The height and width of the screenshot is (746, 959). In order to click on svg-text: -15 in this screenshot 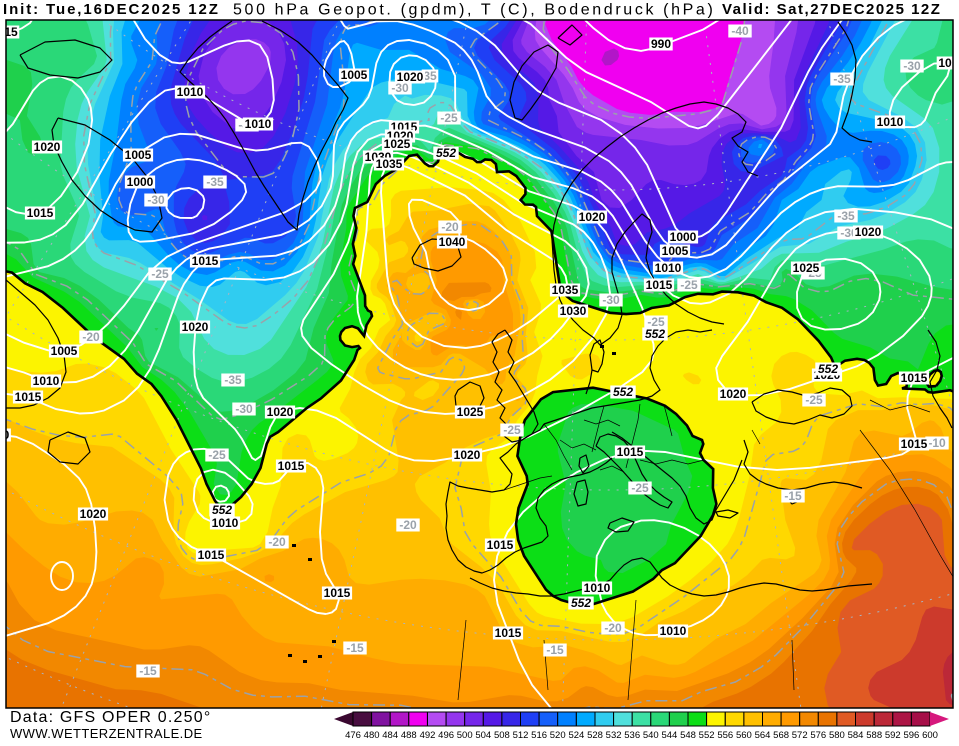, I will do `click(793, 496)`.